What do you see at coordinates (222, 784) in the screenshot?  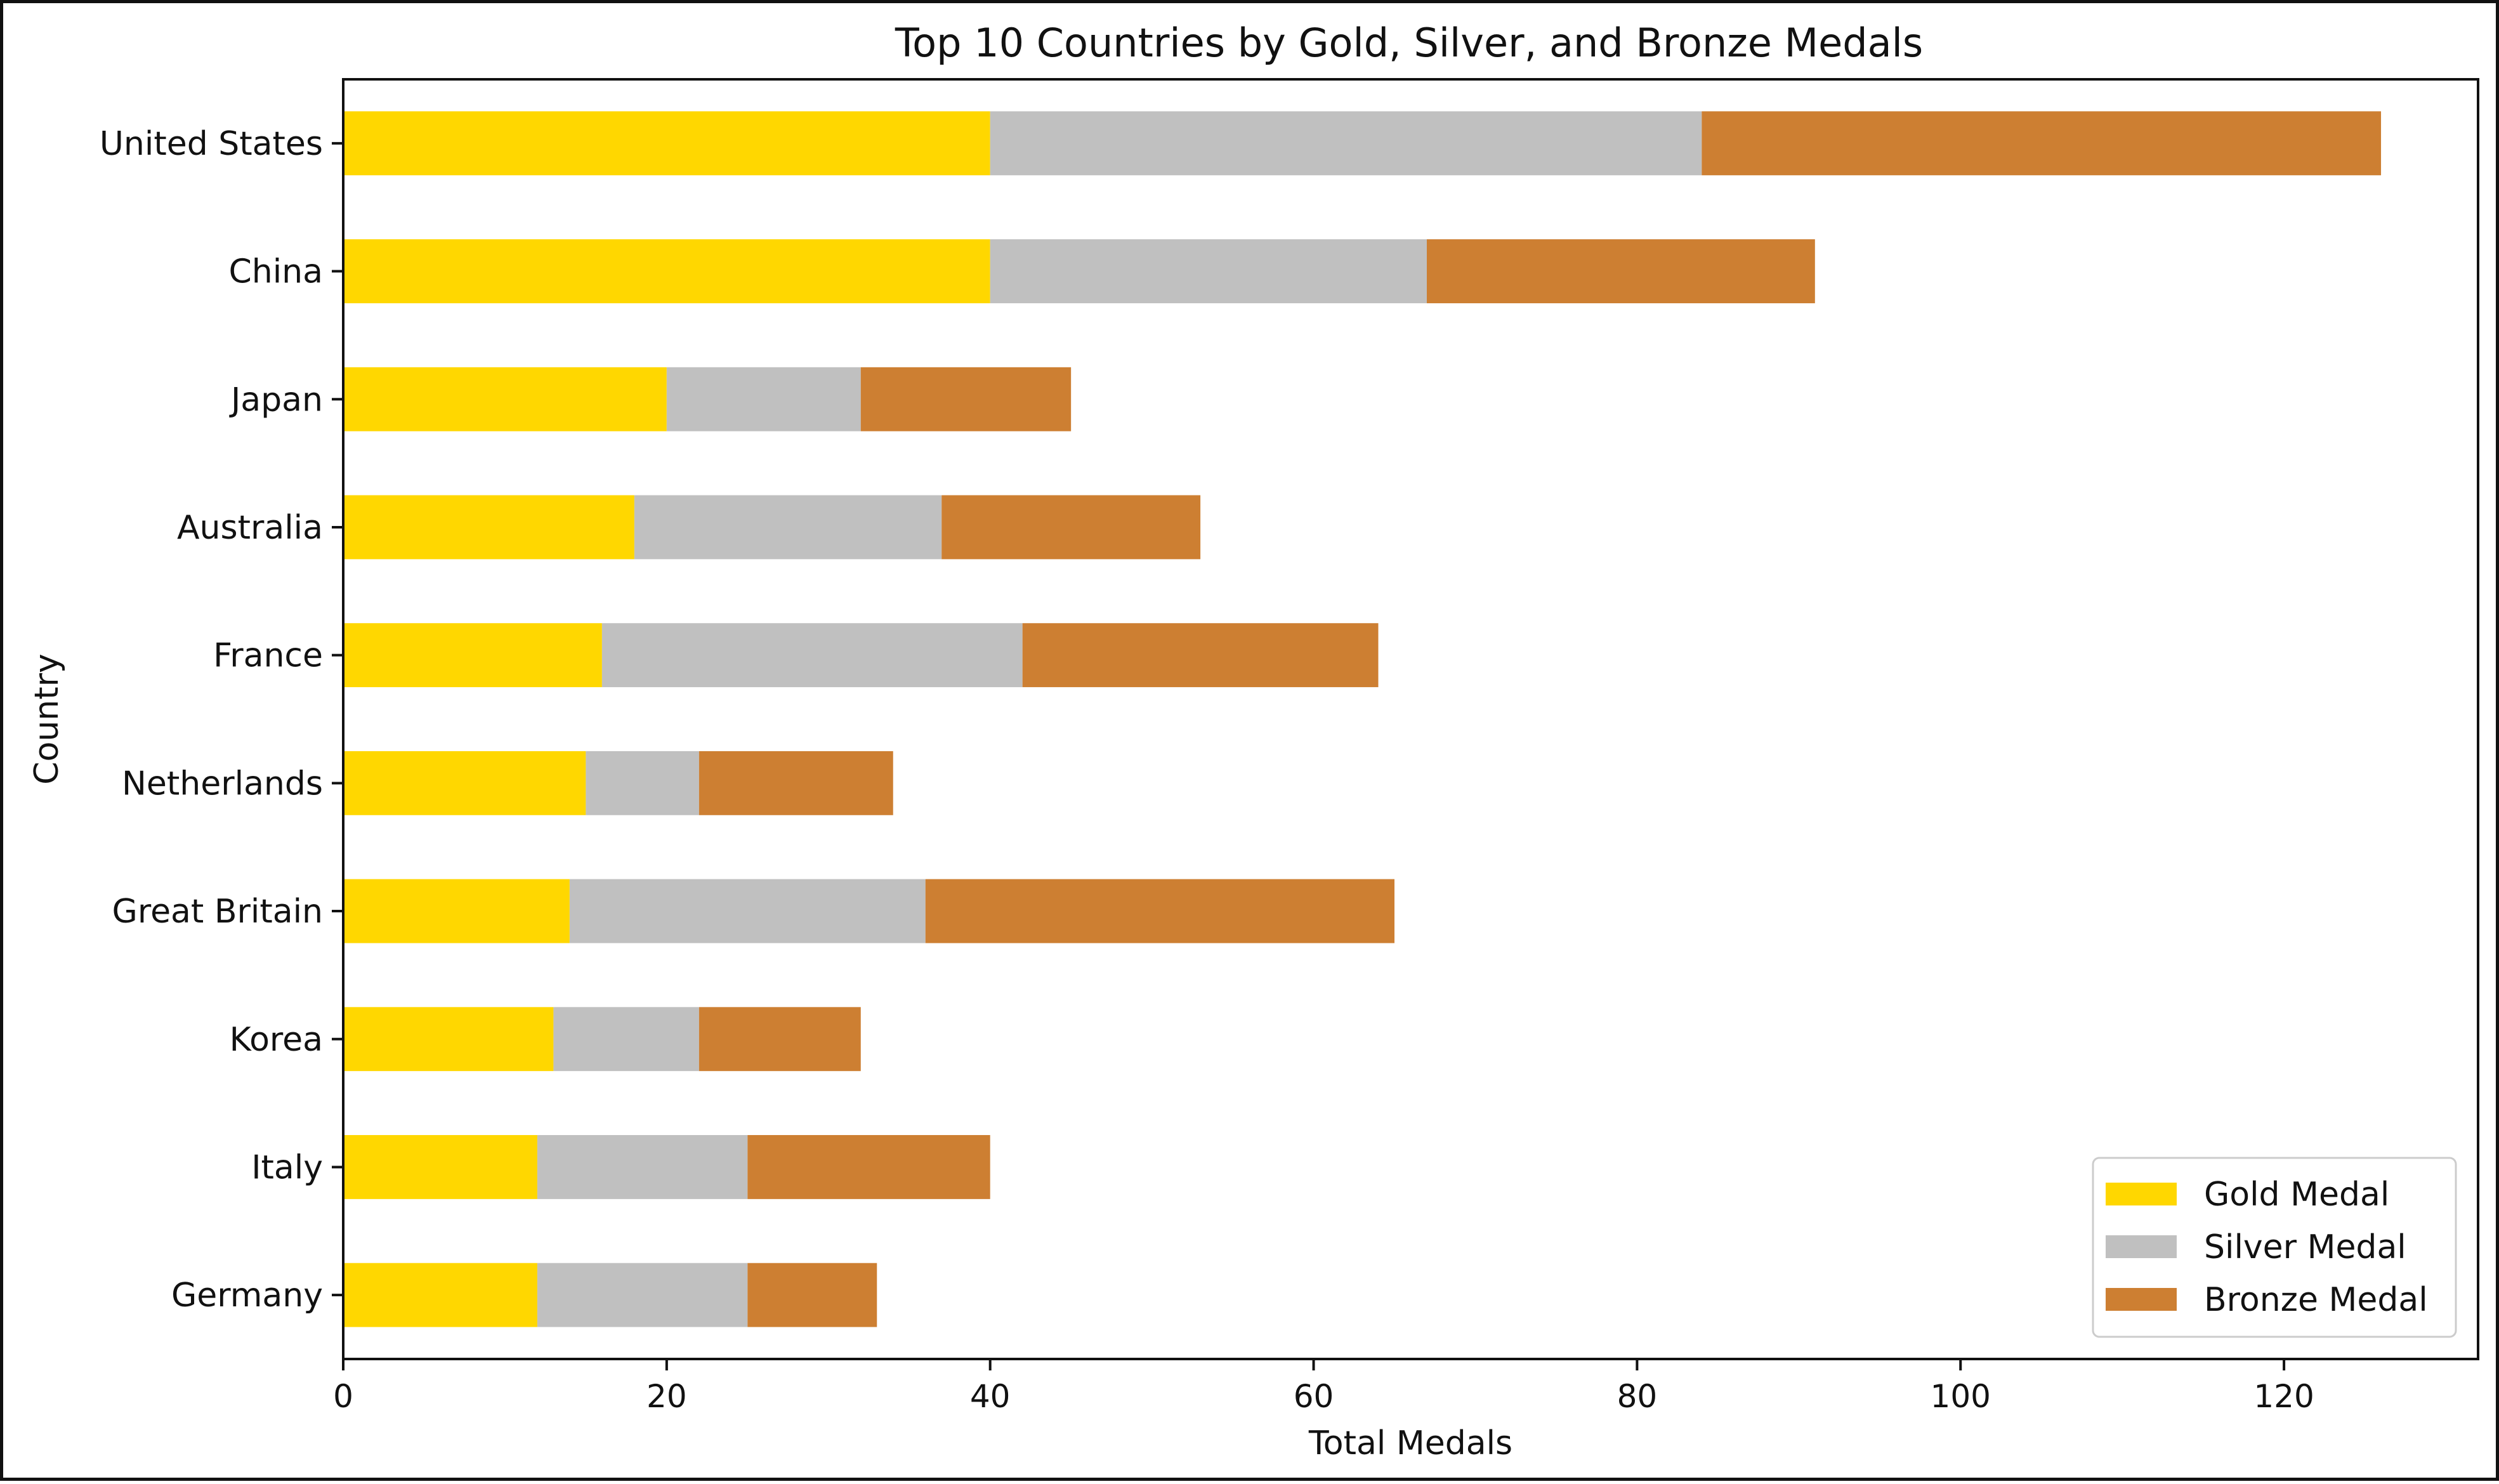 I see `y-tick-label-netherlands: Netherlands` at bounding box center [222, 784].